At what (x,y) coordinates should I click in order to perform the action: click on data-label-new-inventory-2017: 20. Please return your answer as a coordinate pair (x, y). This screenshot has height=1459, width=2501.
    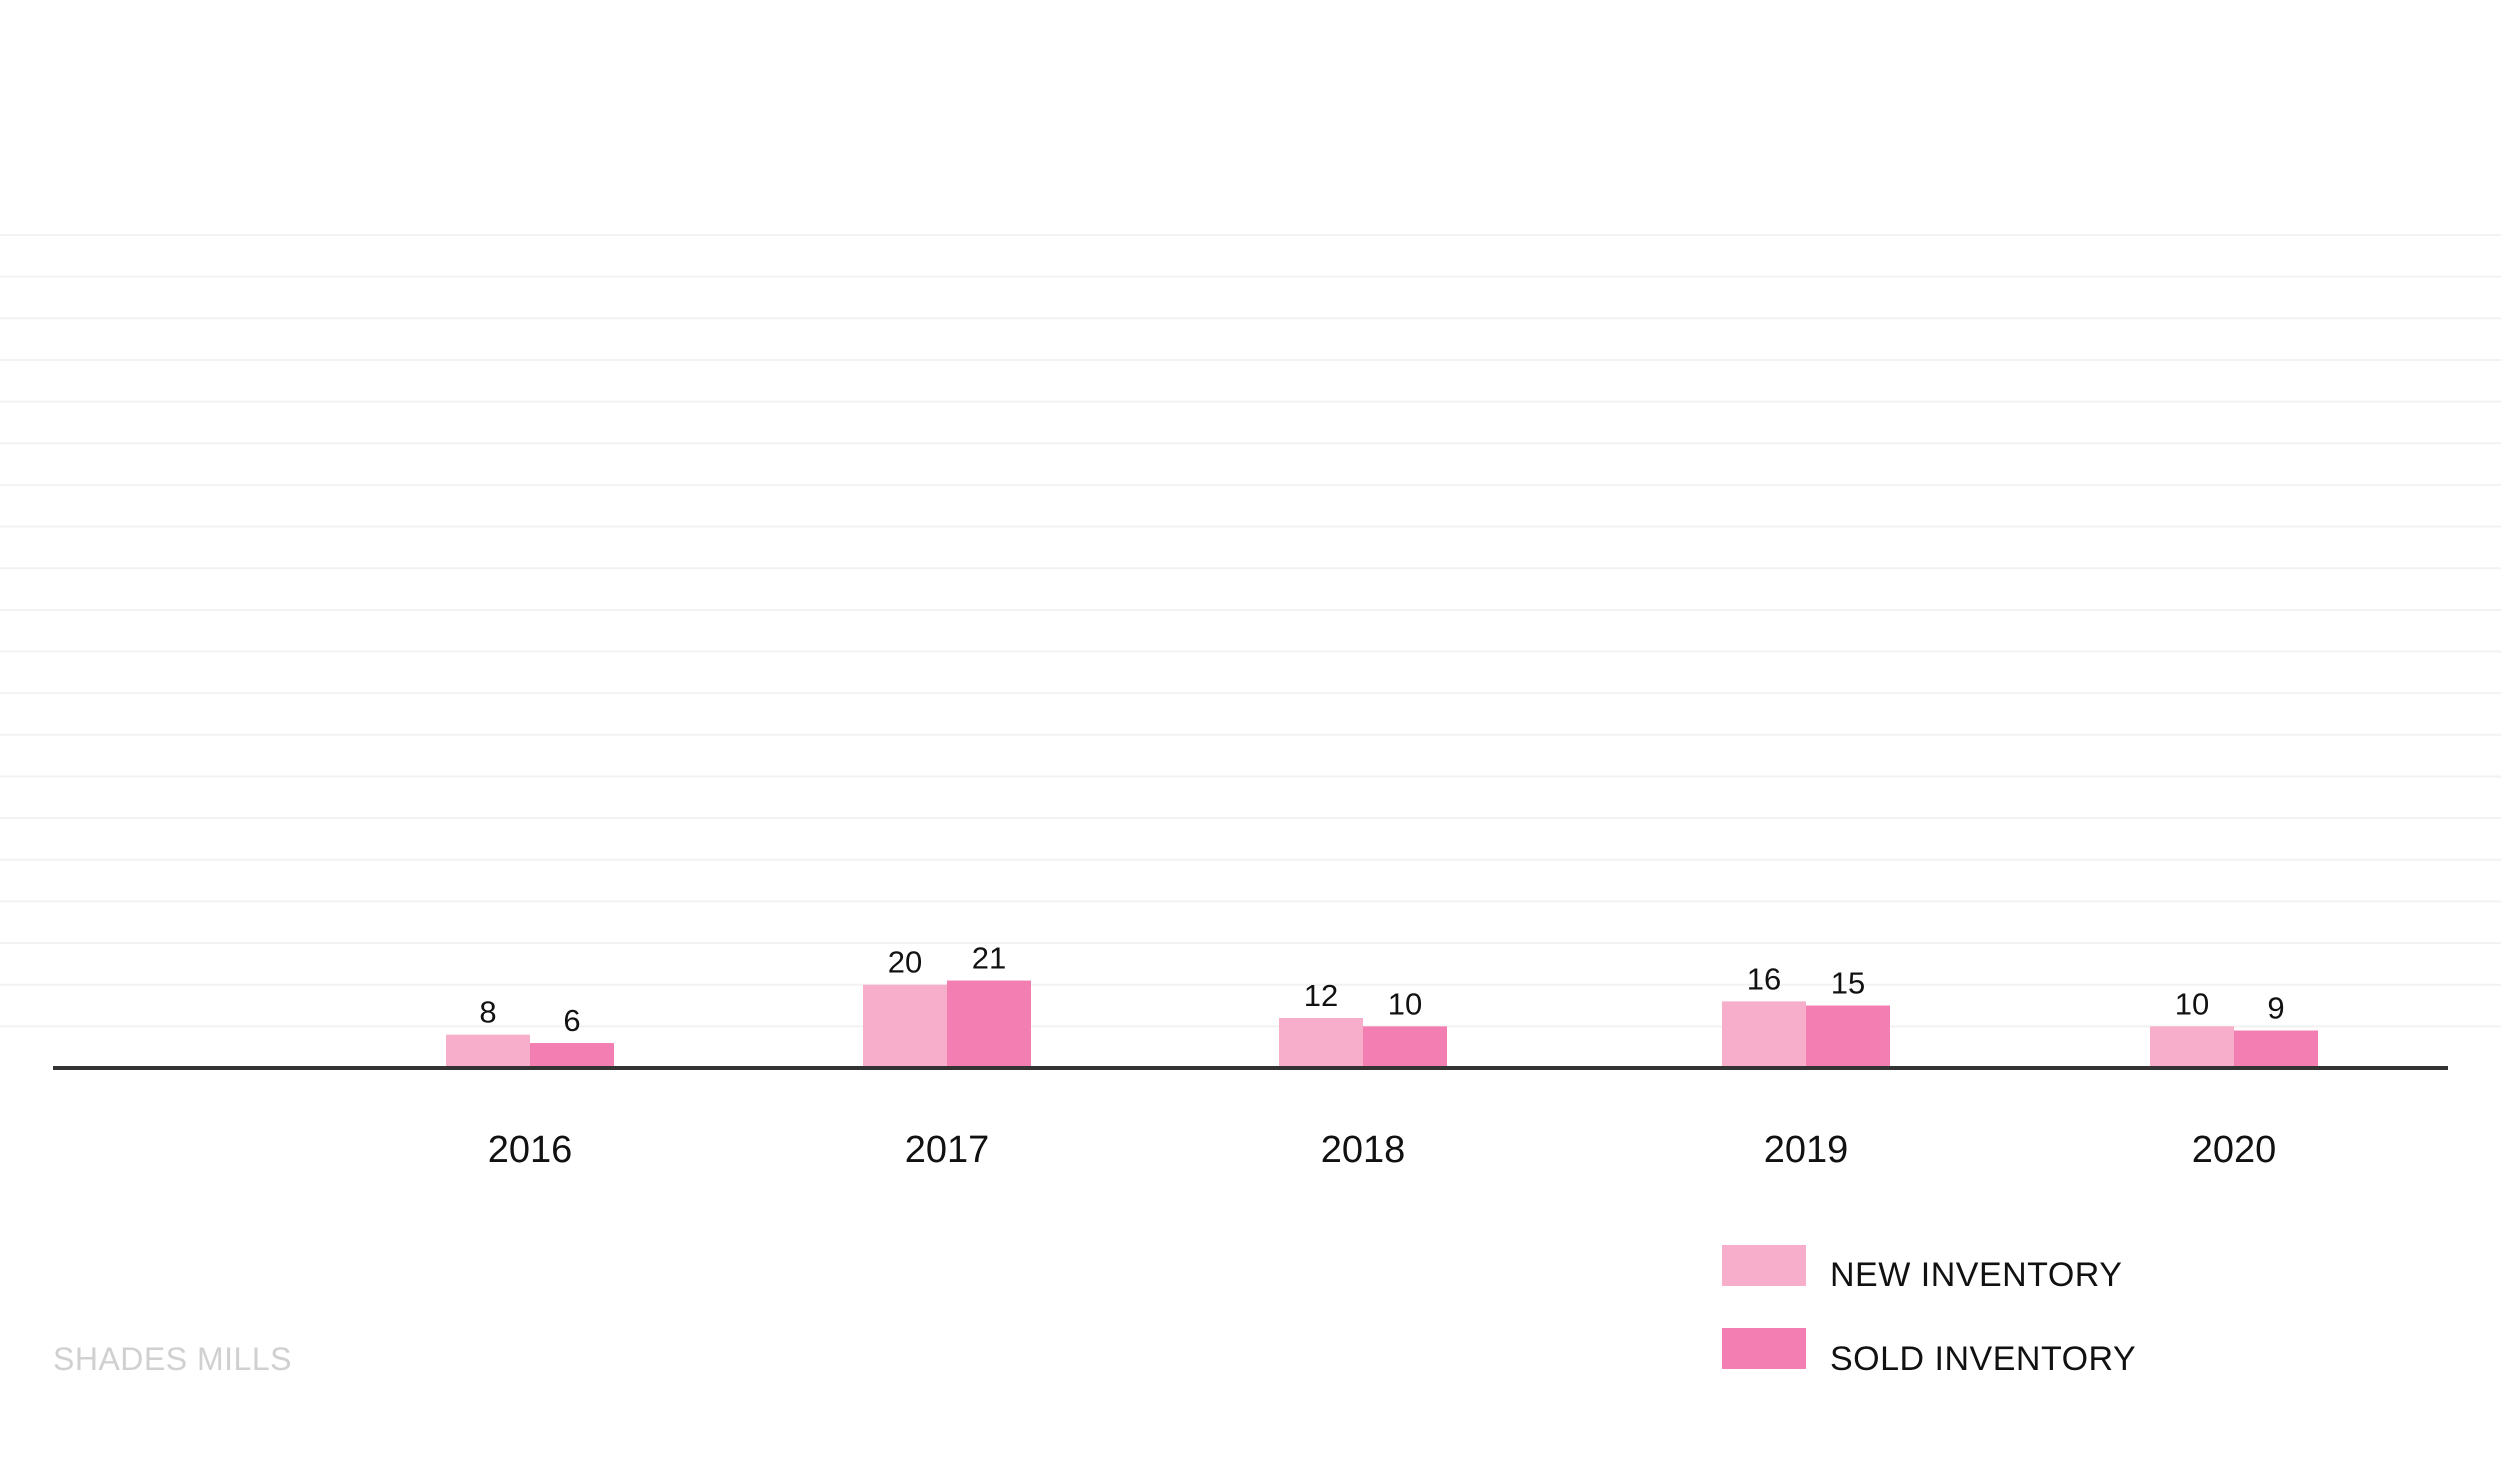
    Looking at the image, I should click on (905, 962).